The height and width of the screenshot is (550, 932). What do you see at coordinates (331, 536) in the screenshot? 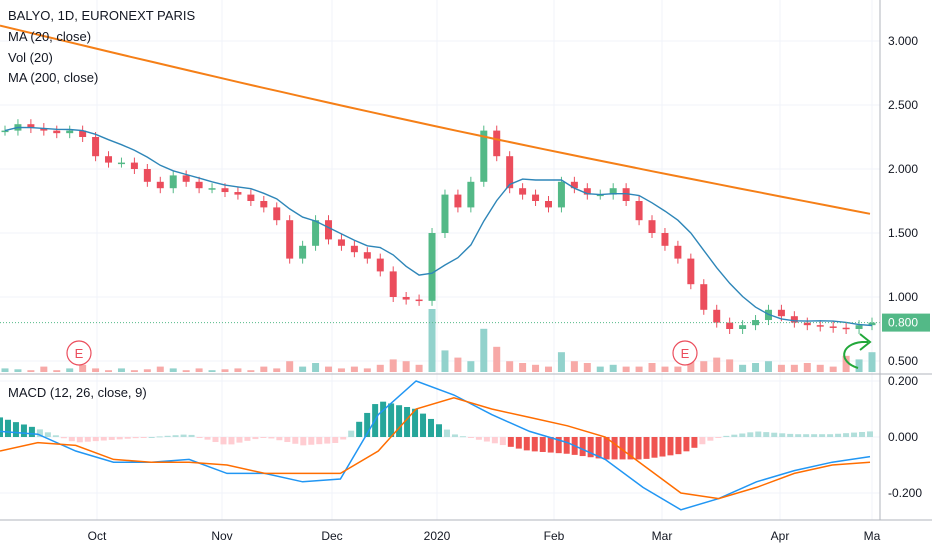
I see `time-tick-label: Dec` at bounding box center [331, 536].